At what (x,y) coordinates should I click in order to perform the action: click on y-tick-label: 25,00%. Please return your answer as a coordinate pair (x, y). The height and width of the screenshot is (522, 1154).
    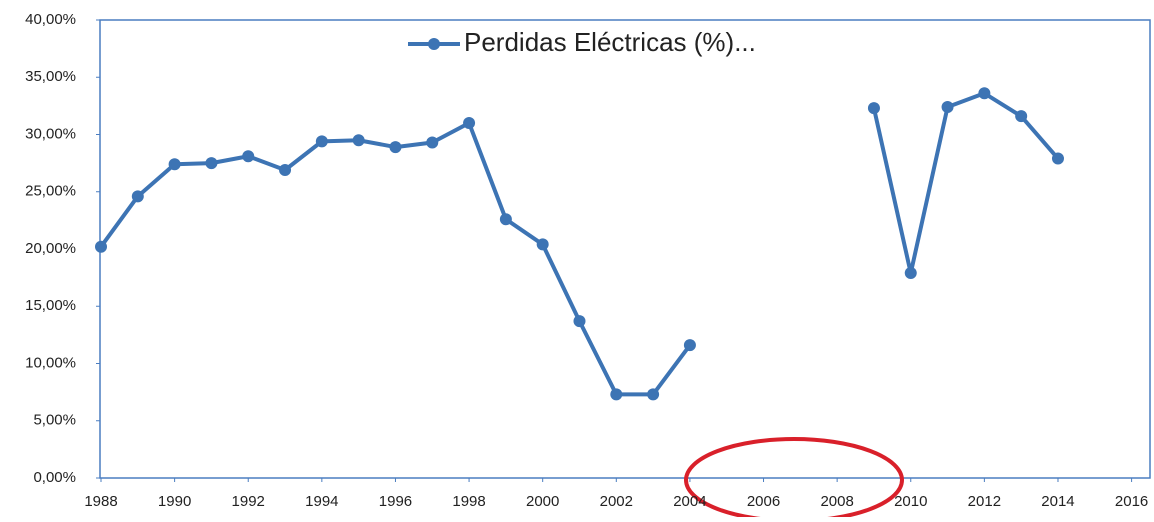
    Looking at the image, I should click on (50, 191).